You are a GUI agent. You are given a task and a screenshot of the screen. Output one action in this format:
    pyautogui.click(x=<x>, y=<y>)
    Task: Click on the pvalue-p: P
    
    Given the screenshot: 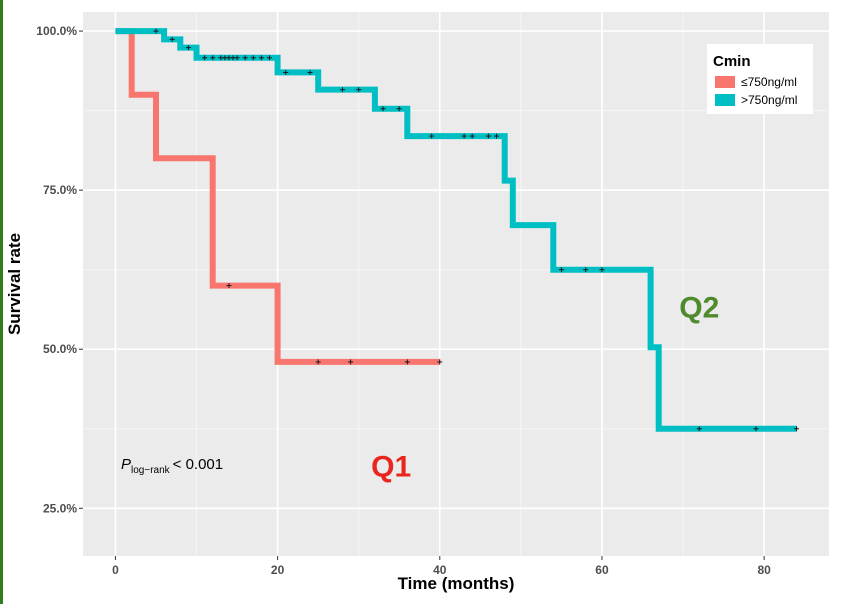 What is the action you would take?
    pyautogui.click(x=126, y=464)
    